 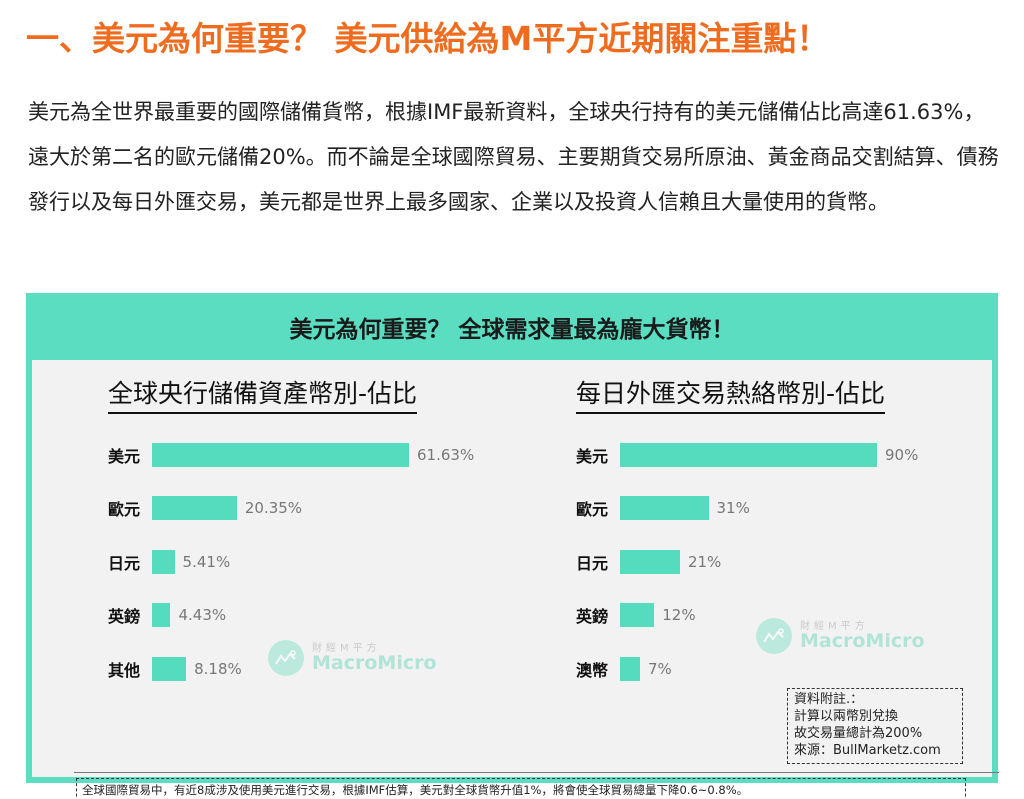 I want to click on page-title: 一、美元為何重要？ 美元供給為M平方近期關注重點！, so click(x=428, y=38).